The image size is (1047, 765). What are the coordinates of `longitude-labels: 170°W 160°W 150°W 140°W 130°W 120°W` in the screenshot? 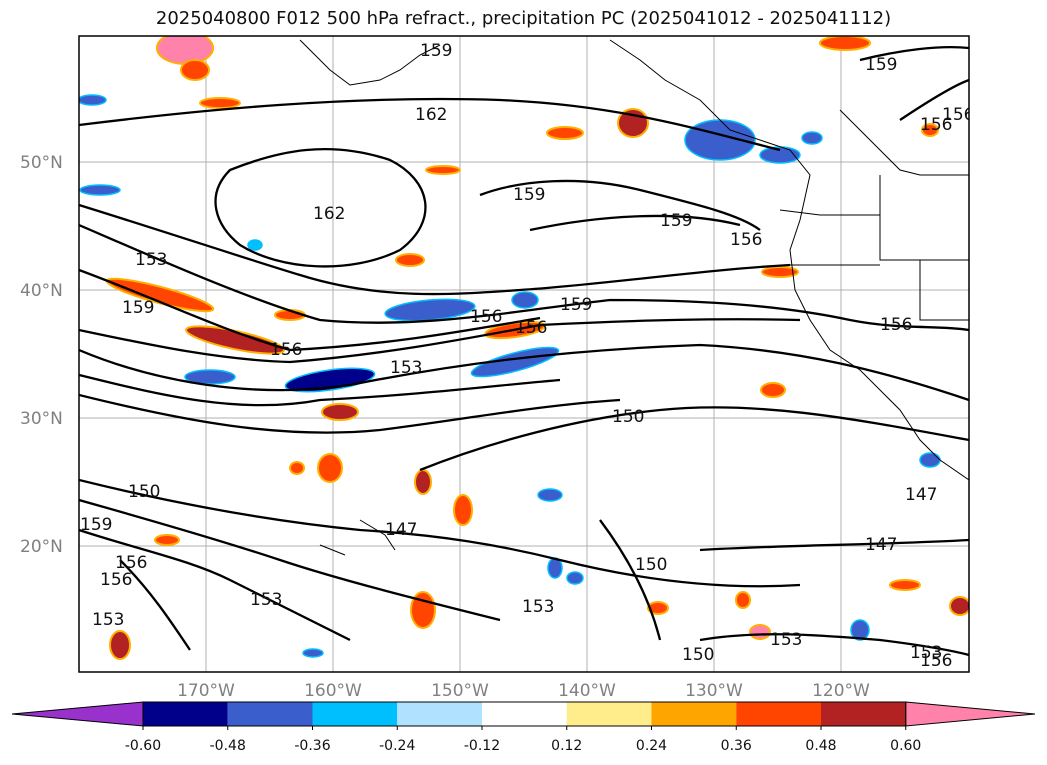 It's located at (523, 691).